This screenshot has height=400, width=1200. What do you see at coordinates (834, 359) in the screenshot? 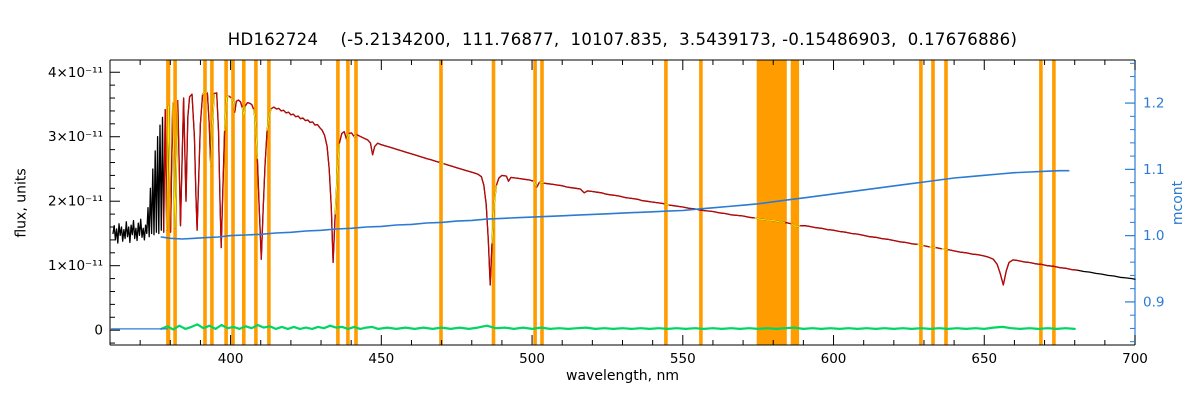
I see `x-tick-label: 600` at bounding box center [834, 359].